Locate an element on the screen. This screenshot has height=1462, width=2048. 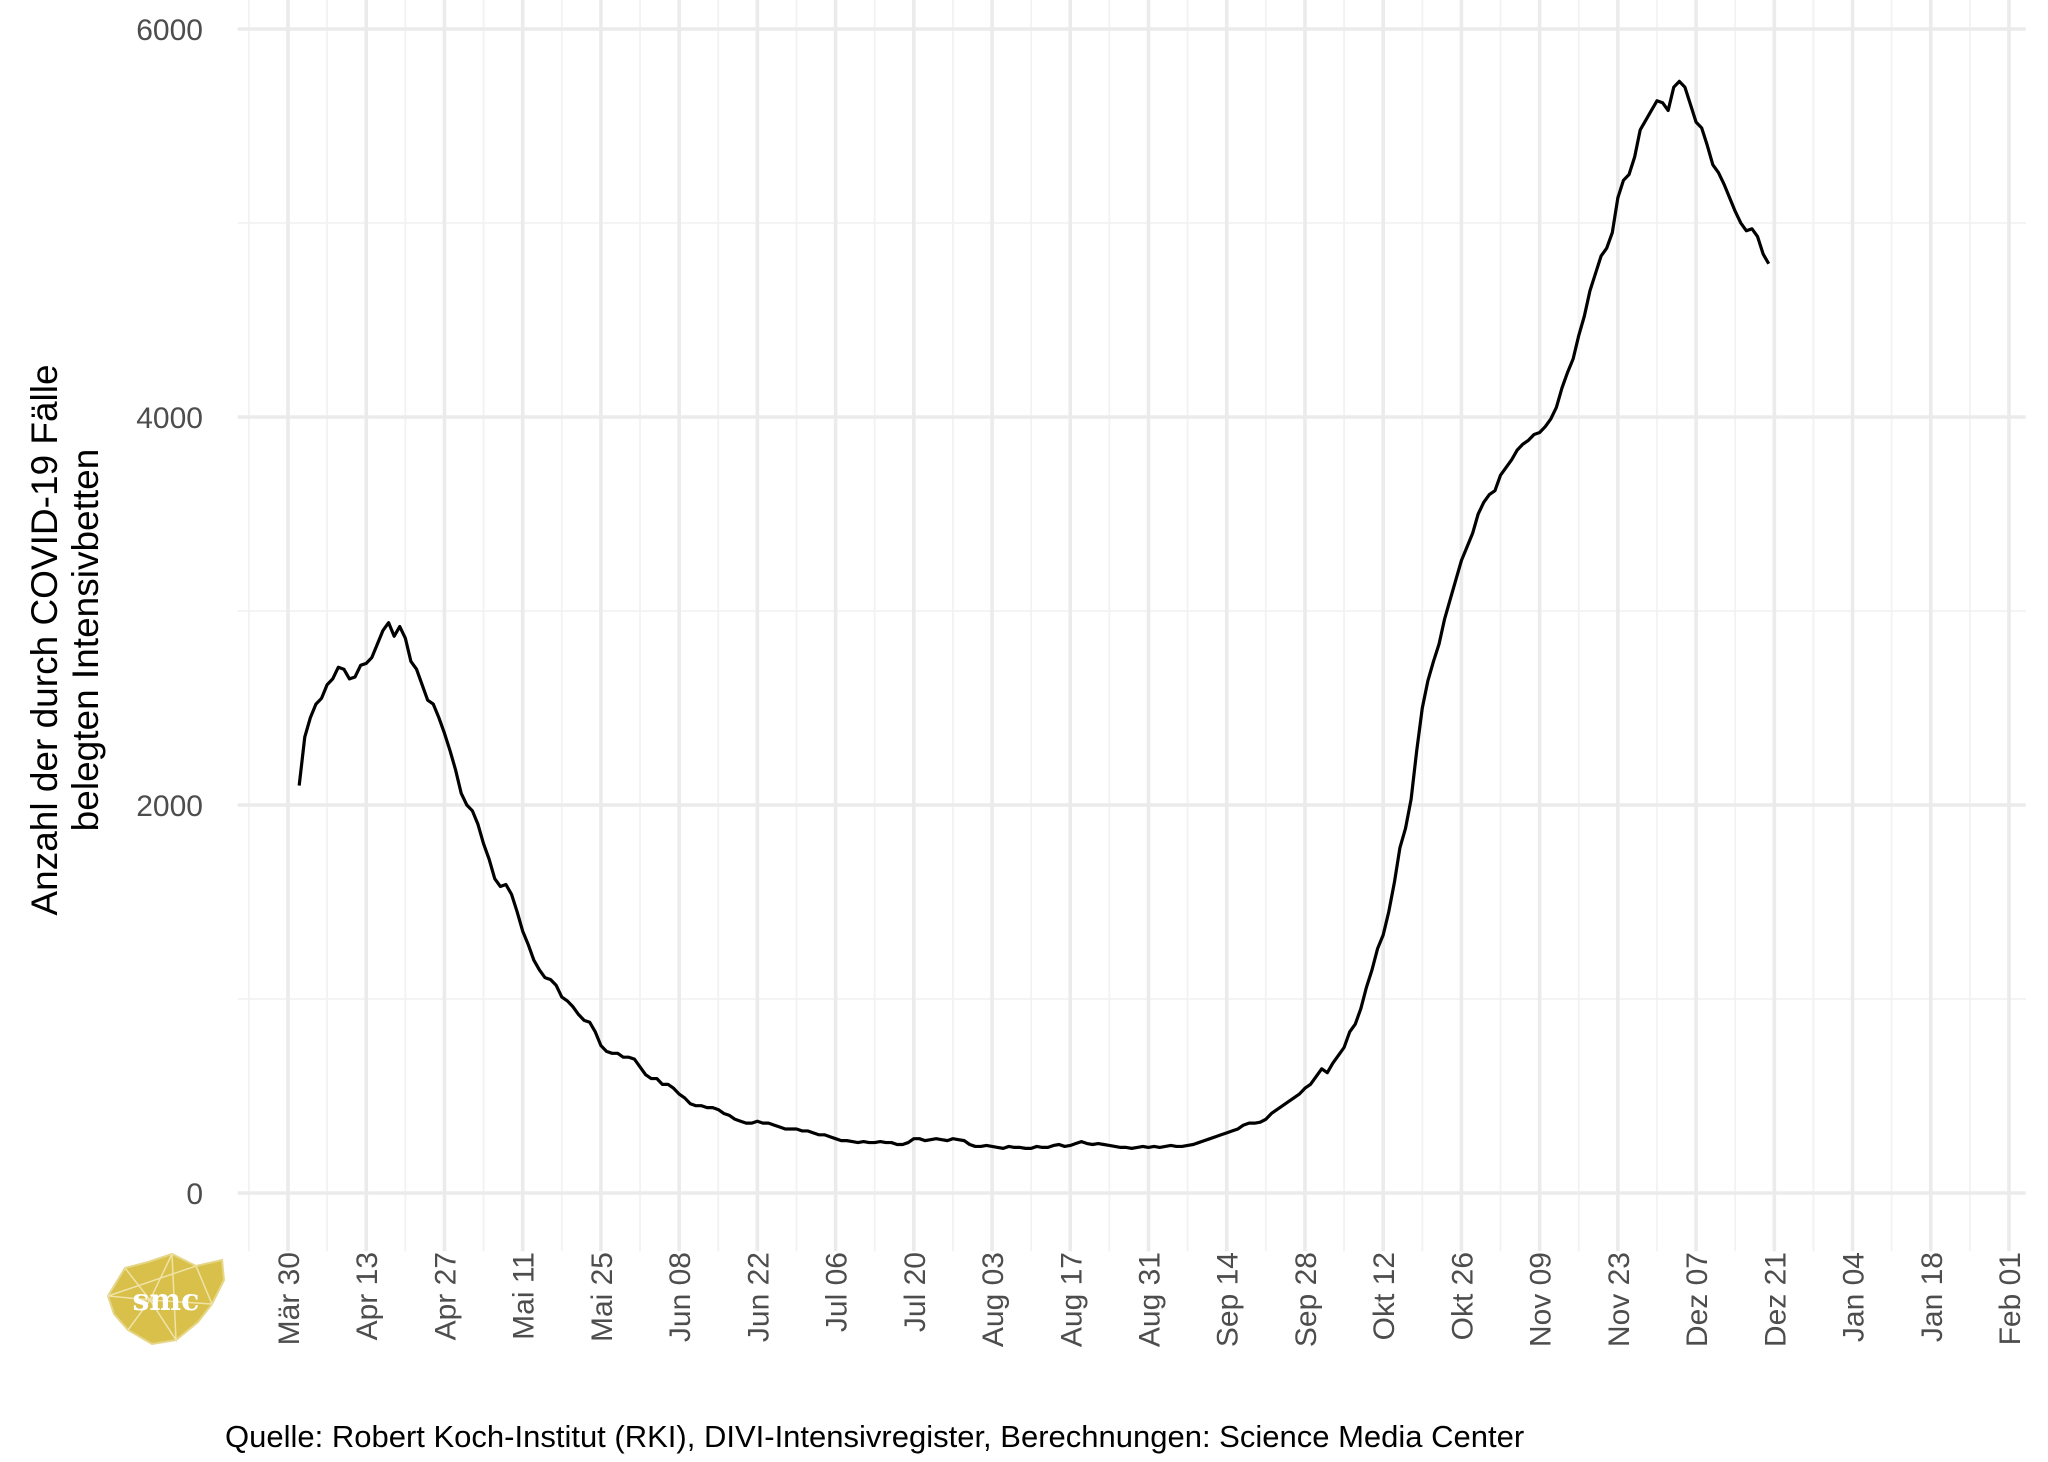
x-tick-label: Jul 06 is located at coordinates (837, 1292).